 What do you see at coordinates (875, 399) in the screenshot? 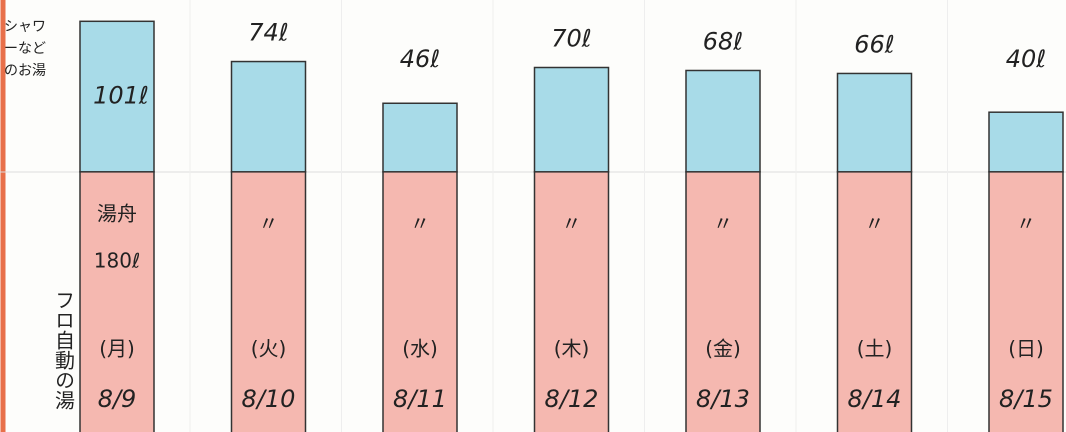
I see `date-label: 8/14` at bounding box center [875, 399].